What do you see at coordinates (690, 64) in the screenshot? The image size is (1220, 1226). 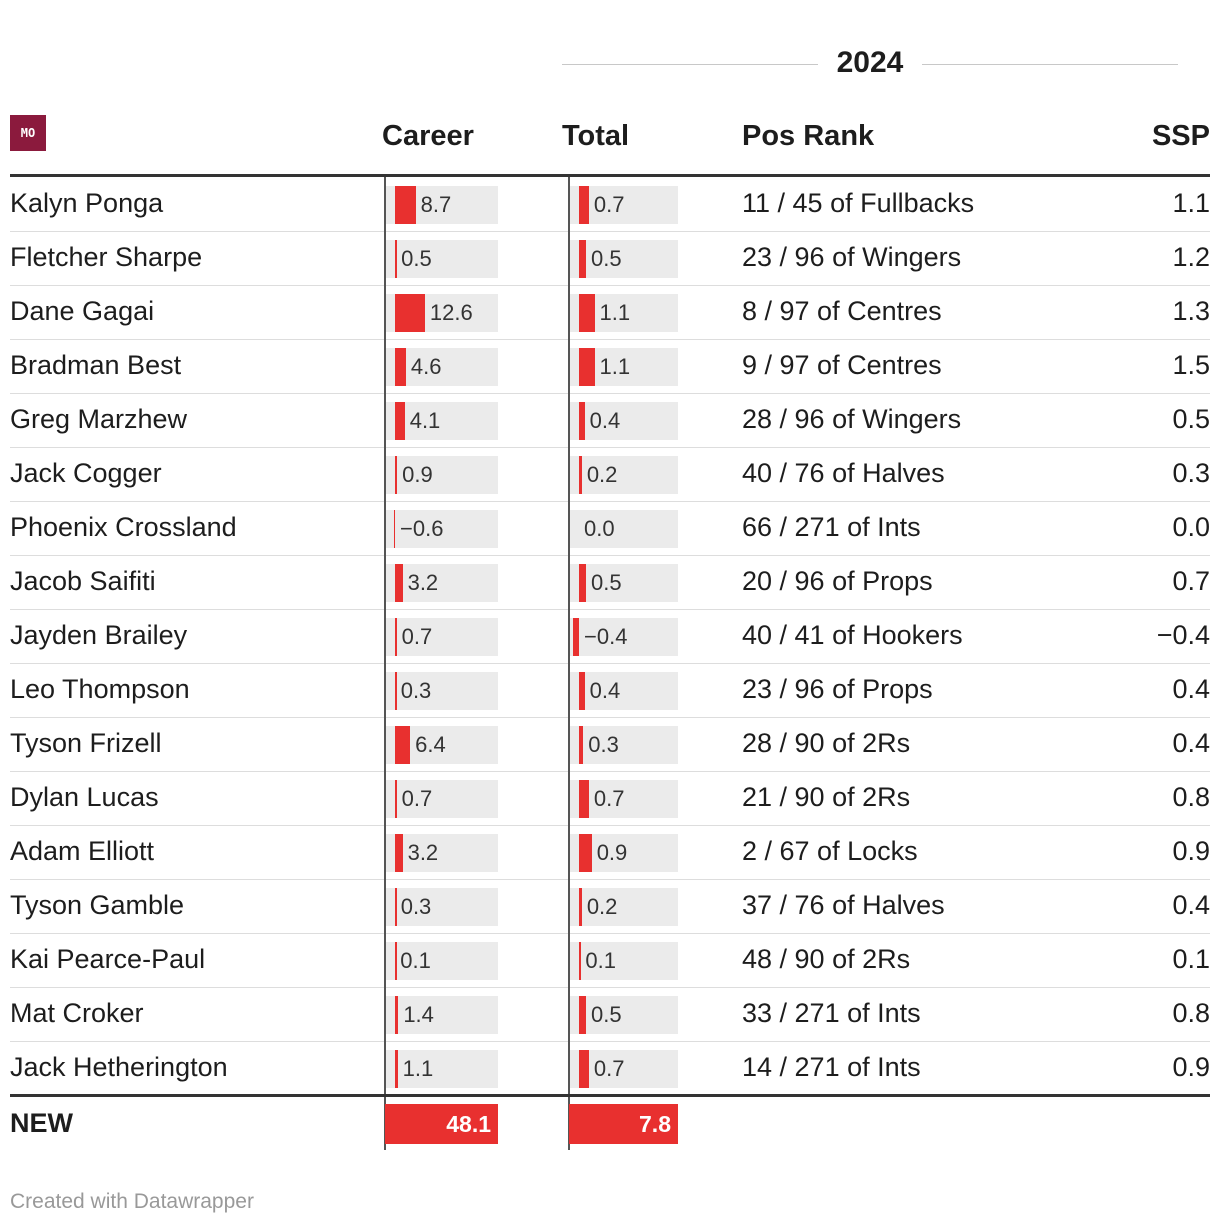 I see `group-header-rule-left` at bounding box center [690, 64].